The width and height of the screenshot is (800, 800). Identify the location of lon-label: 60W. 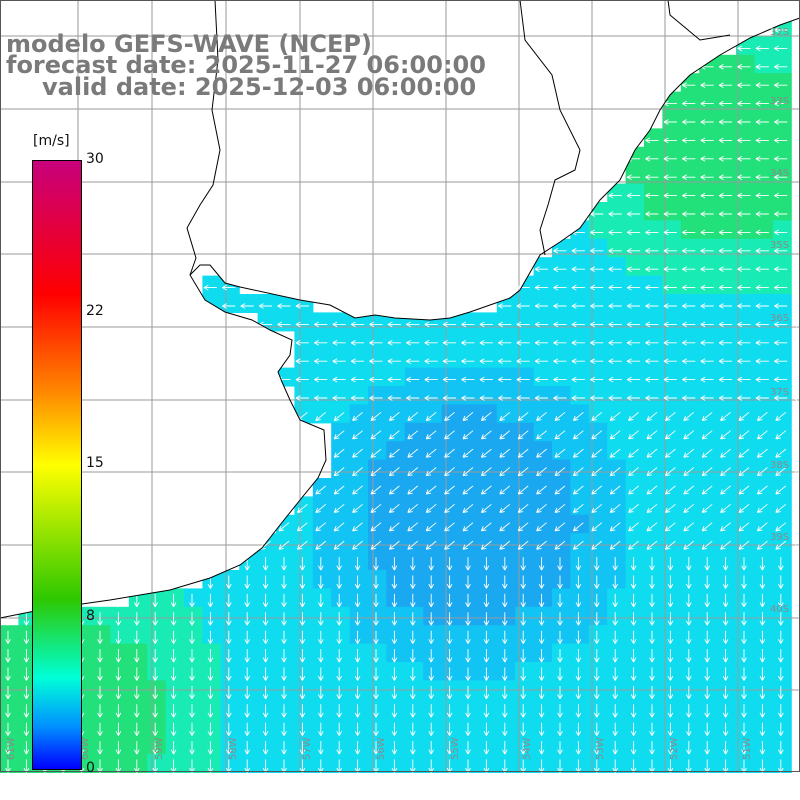
(85, 748).